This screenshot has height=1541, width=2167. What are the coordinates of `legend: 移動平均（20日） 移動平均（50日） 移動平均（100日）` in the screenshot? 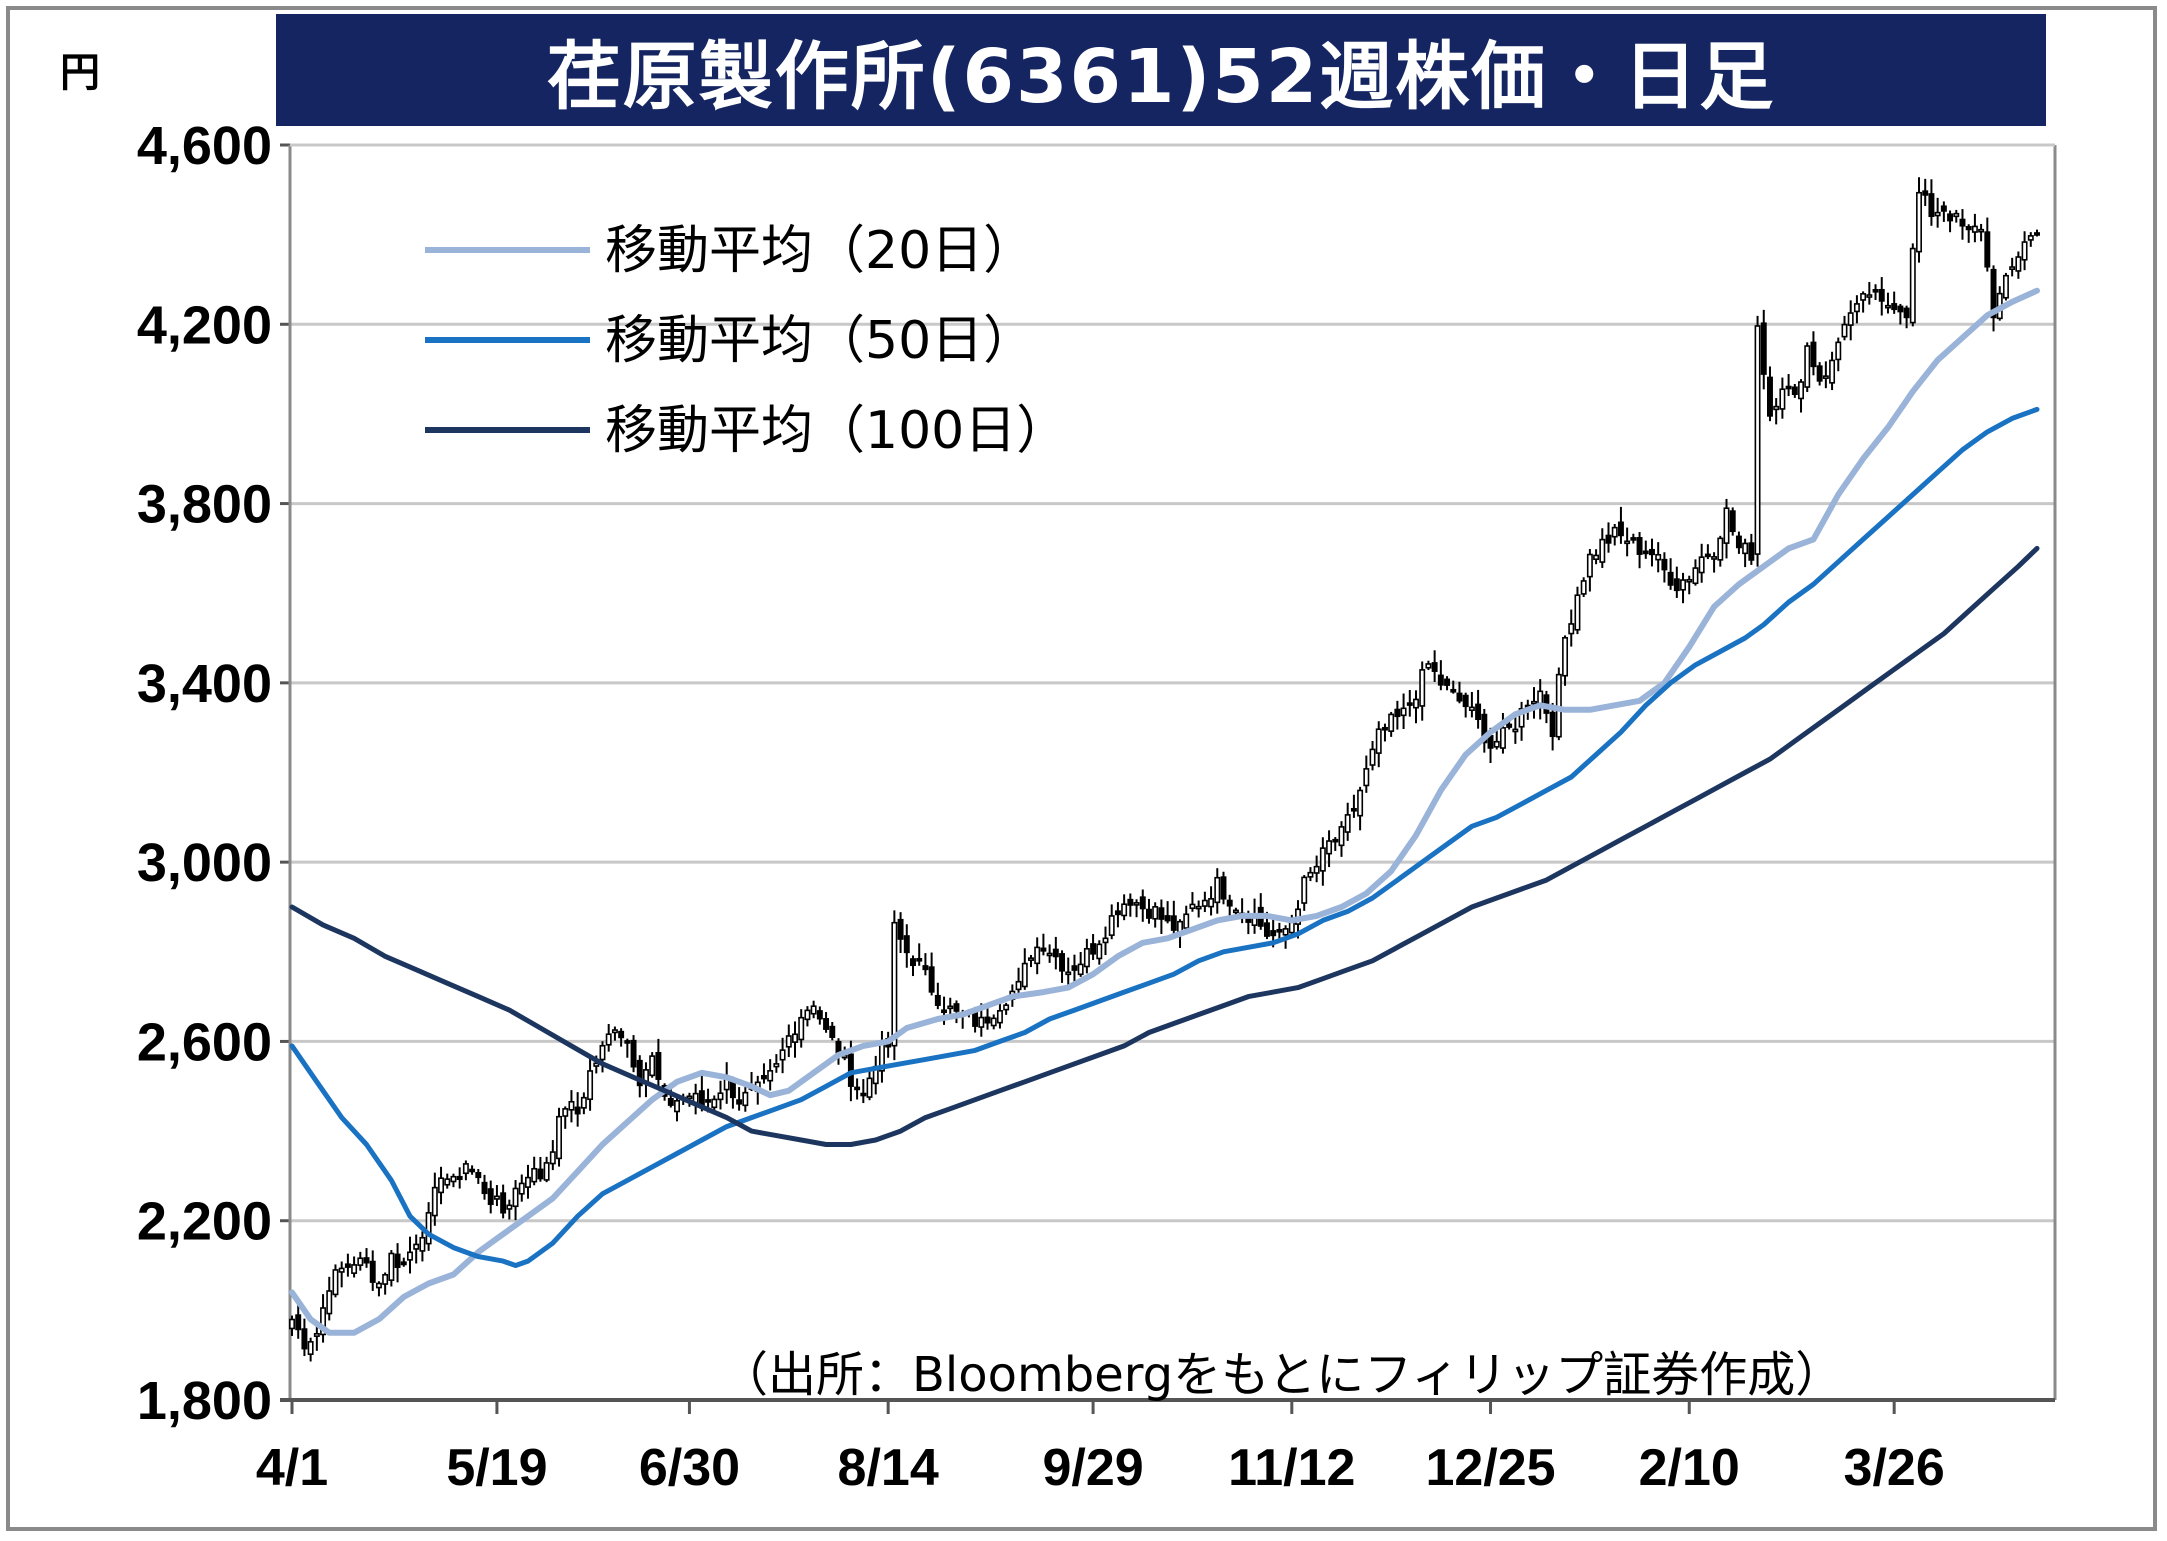 It's located at (746, 341).